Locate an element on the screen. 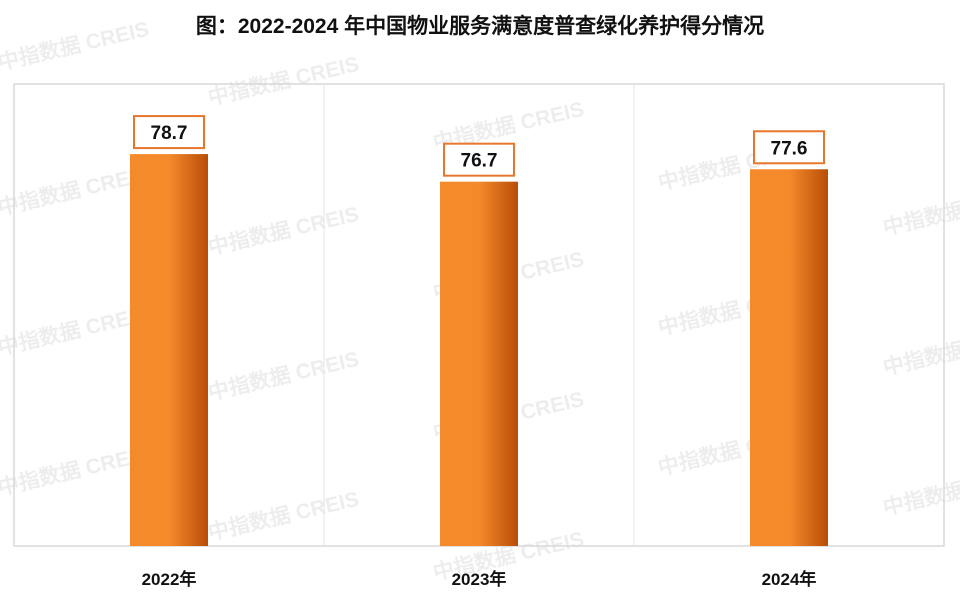 This screenshot has width=960, height=603. x-tick-label: 2022年 is located at coordinates (169, 579).